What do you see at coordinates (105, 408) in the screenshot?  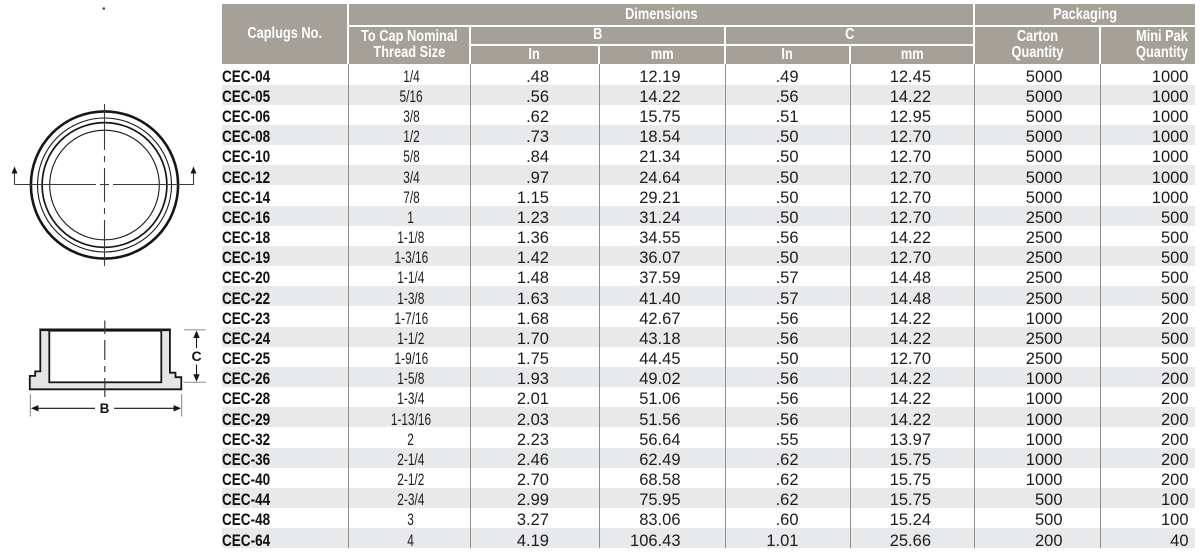 I see `svg-text: B` at bounding box center [105, 408].